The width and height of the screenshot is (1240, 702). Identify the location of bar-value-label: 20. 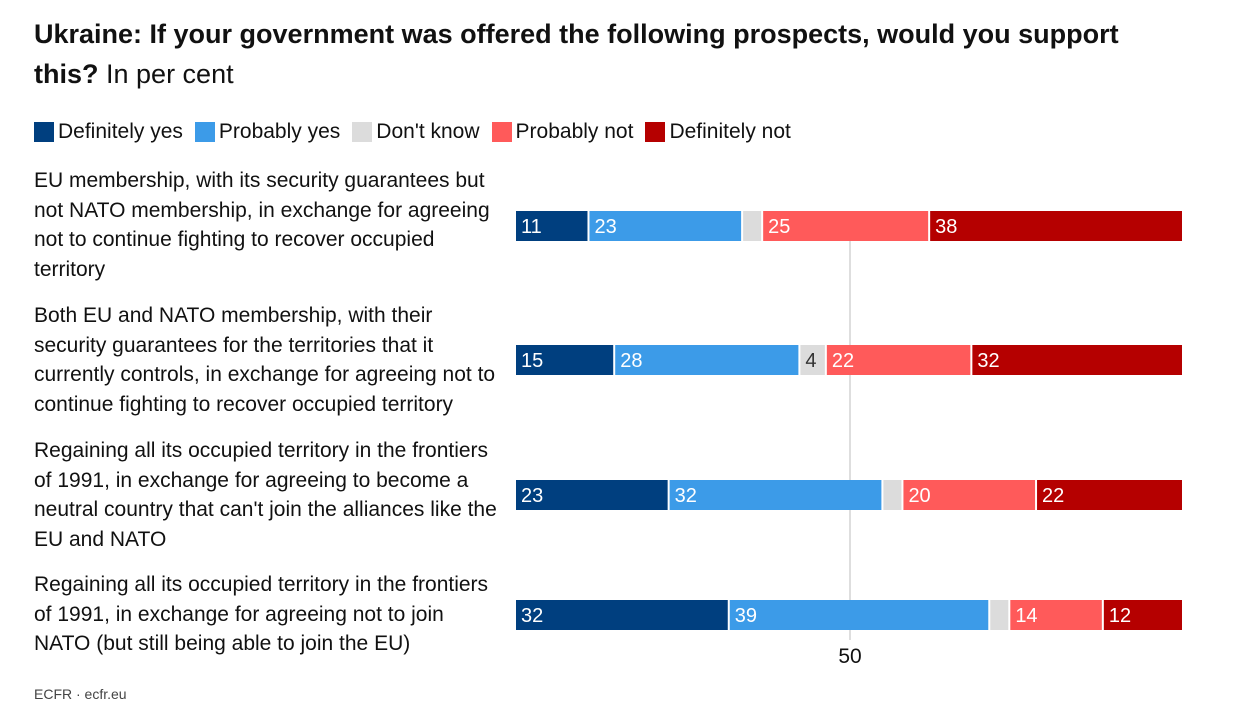
(919, 496).